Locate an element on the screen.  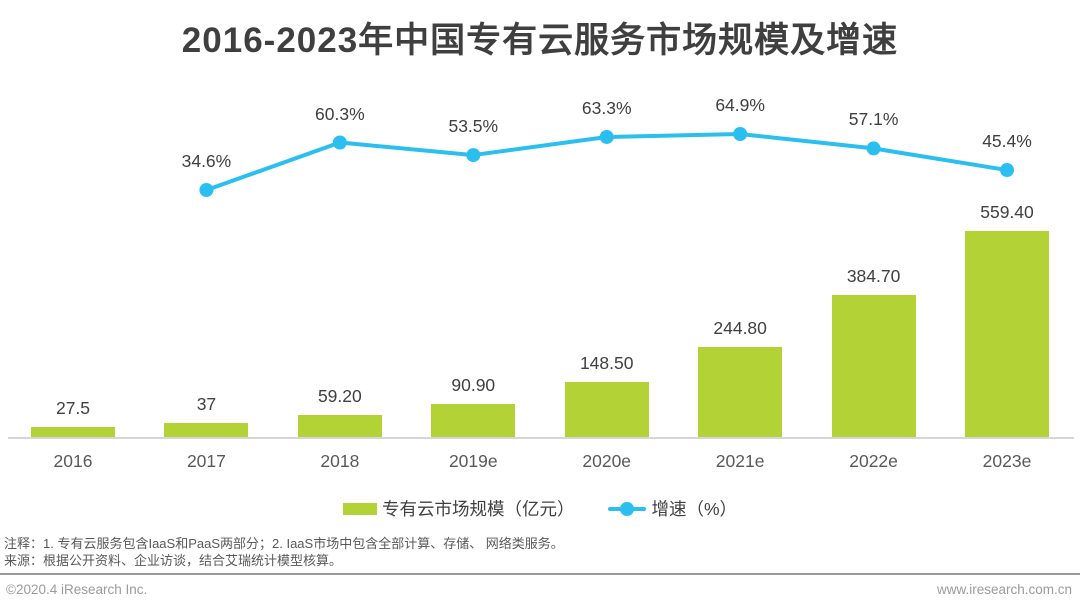
bar-series-label: 专有云市场规模（亿元） is located at coordinates (478, 509).